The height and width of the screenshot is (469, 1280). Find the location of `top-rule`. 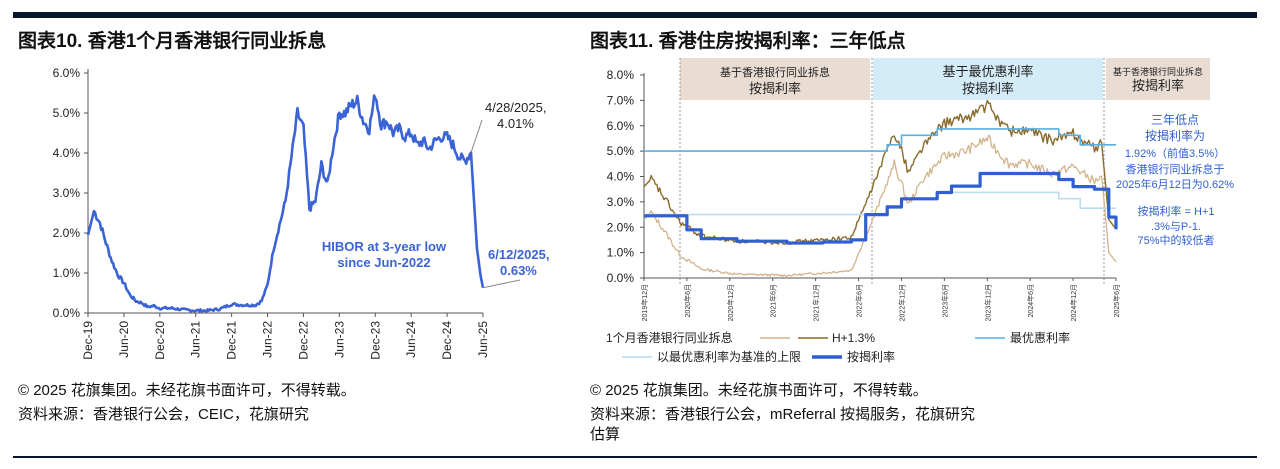

top-rule is located at coordinates (635, 15).